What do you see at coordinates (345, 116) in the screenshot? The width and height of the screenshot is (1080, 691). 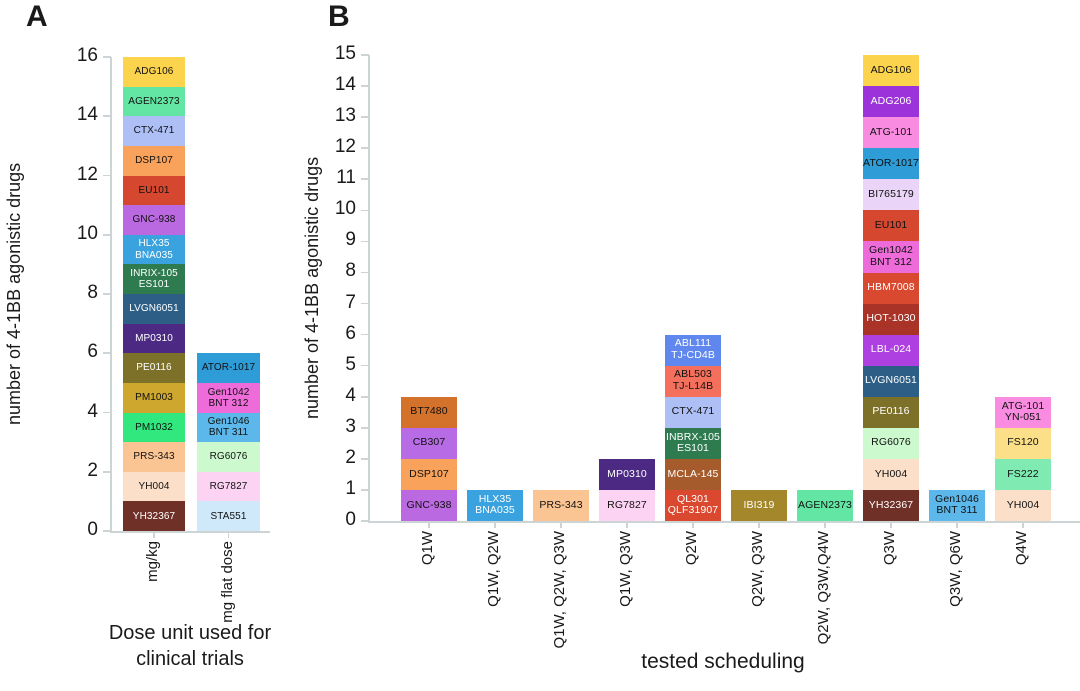 I see `y-tick-label: 13` at bounding box center [345, 116].